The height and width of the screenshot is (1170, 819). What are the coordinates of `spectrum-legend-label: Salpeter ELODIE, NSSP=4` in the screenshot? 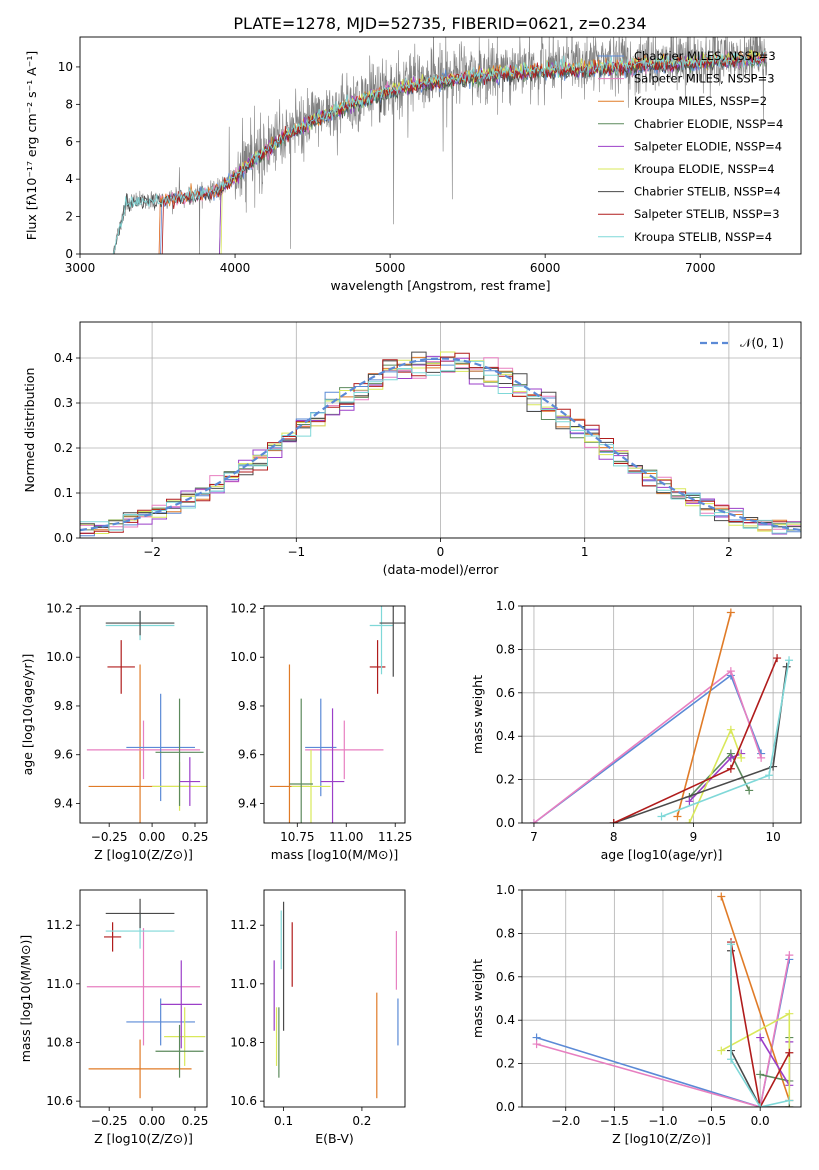 It's located at (708, 146).